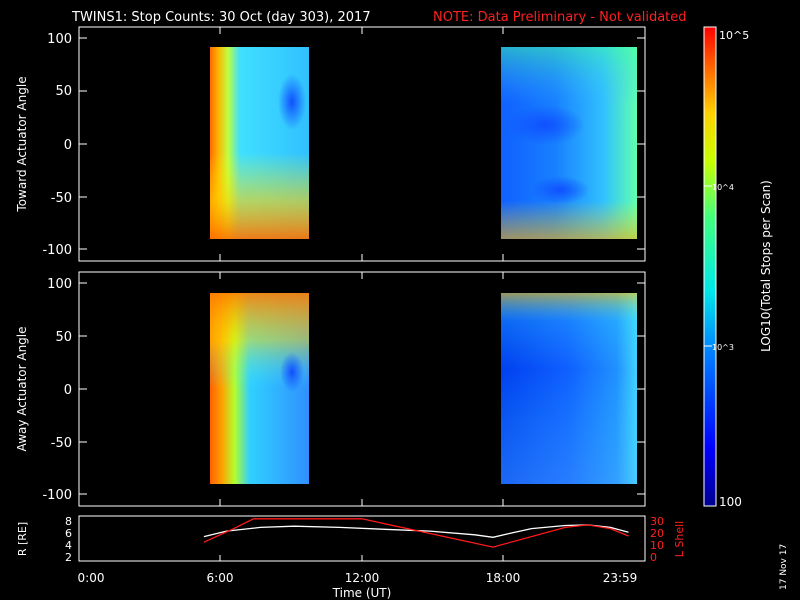 This screenshot has width=800, height=600. I want to click on colorbar, so click(710, 266).